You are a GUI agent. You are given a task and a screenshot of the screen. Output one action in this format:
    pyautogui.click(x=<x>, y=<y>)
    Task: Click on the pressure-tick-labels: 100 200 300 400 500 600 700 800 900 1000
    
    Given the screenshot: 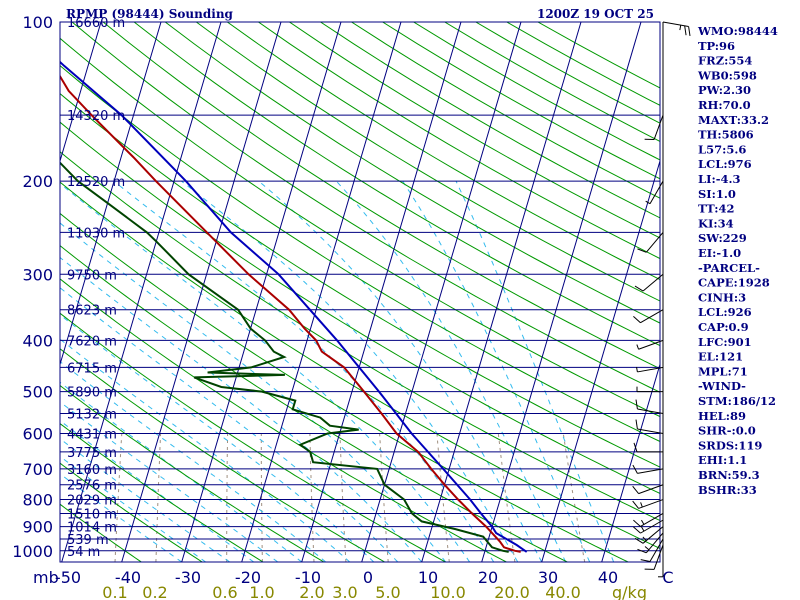 What is the action you would take?
    pyautogui.click(x=32, y=287)
    